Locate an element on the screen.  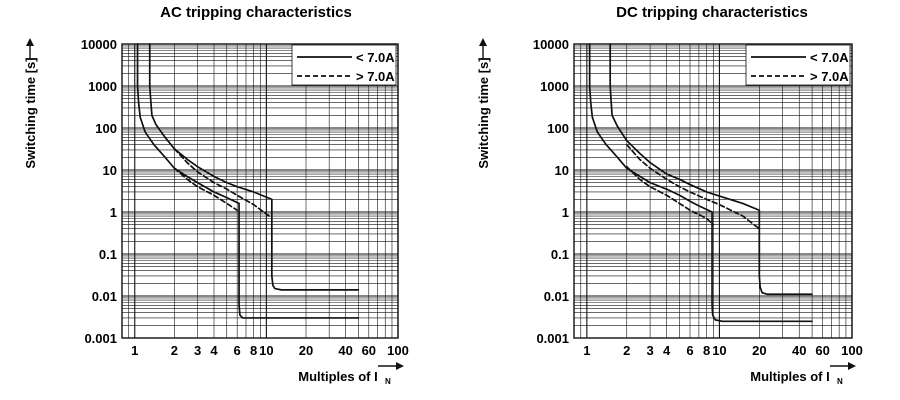
ac-x-axis-label: Multiples of I is located at coordinates (337, 376).